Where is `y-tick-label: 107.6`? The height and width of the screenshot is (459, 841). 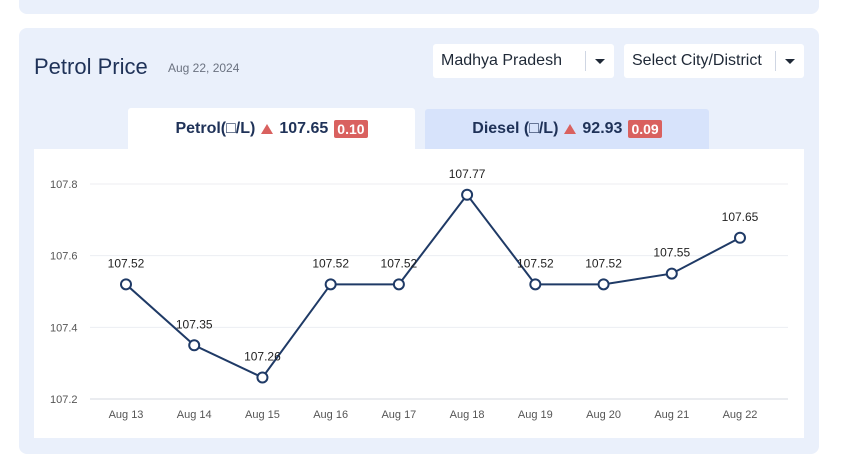 y-tick-label: 107.6 is located at coordinates (64, 257).